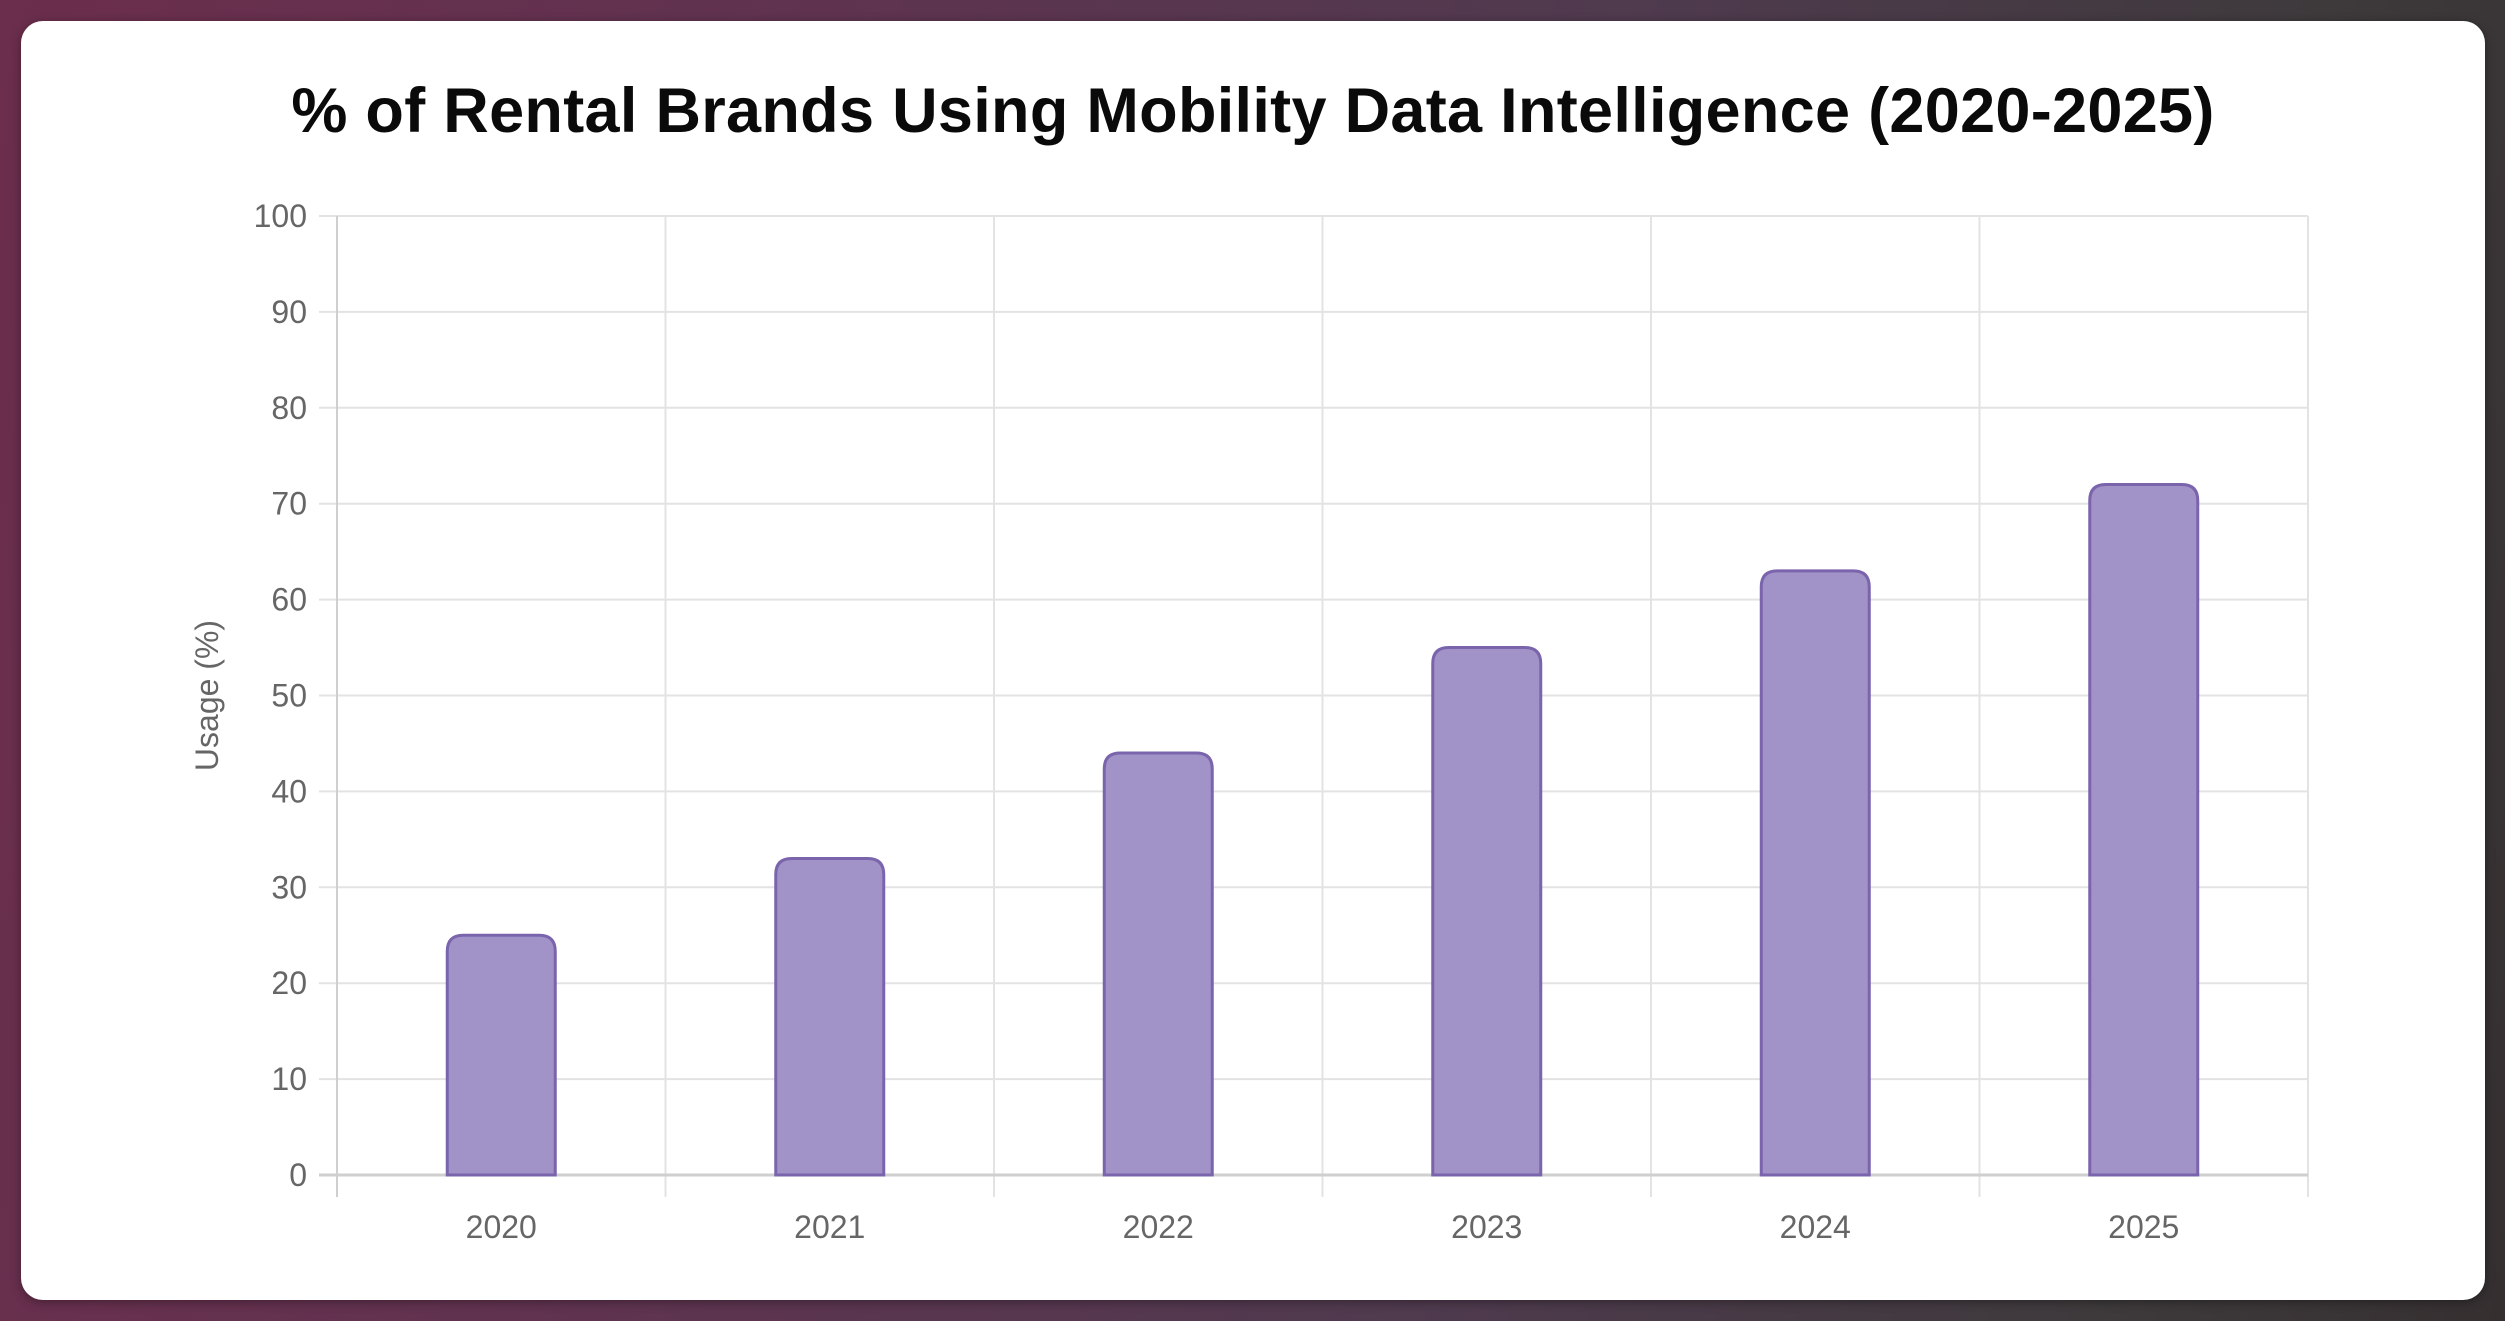 The image size is (2505, 1321). Describe the element at coordinates (1158, 964) in the screenshot. I see `bar-2022` at that location.